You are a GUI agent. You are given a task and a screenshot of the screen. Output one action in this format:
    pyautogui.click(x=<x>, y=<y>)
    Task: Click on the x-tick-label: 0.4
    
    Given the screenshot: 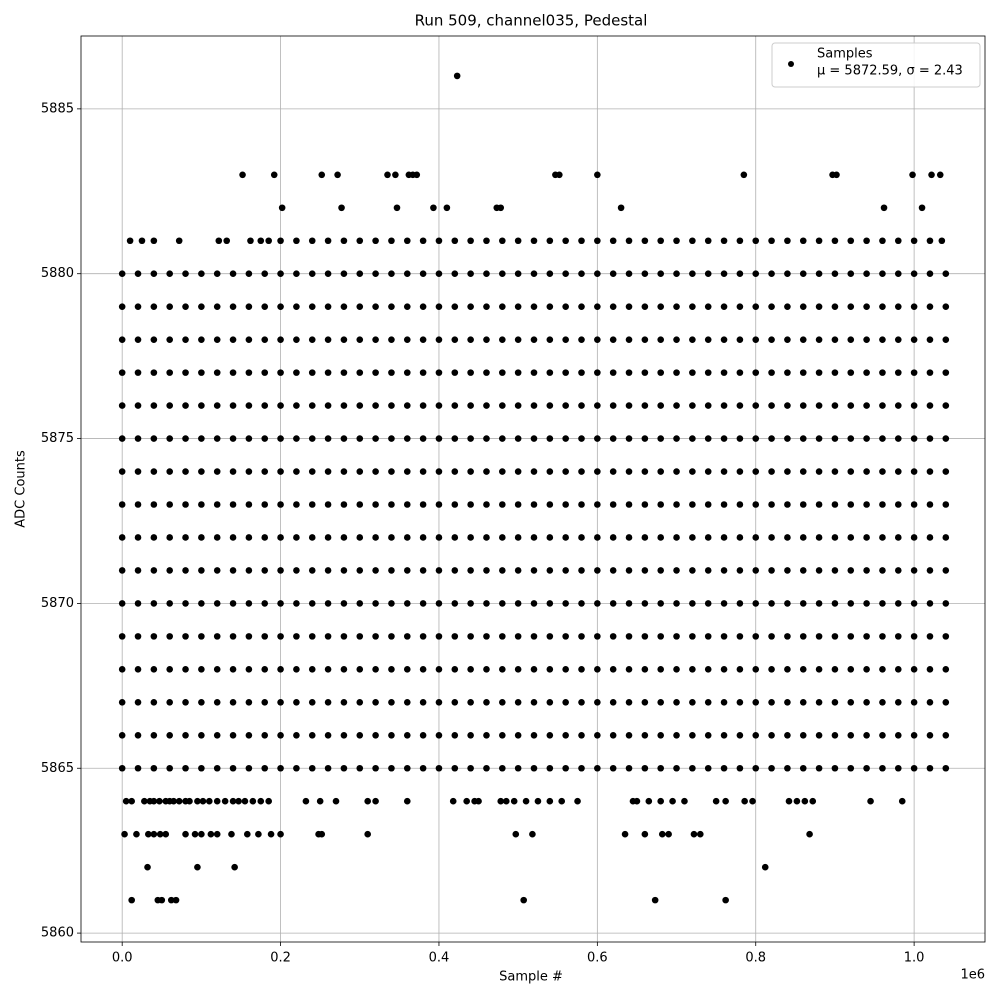 What is the action you would take?
    pyautogui.click(x=439, y=958)
    